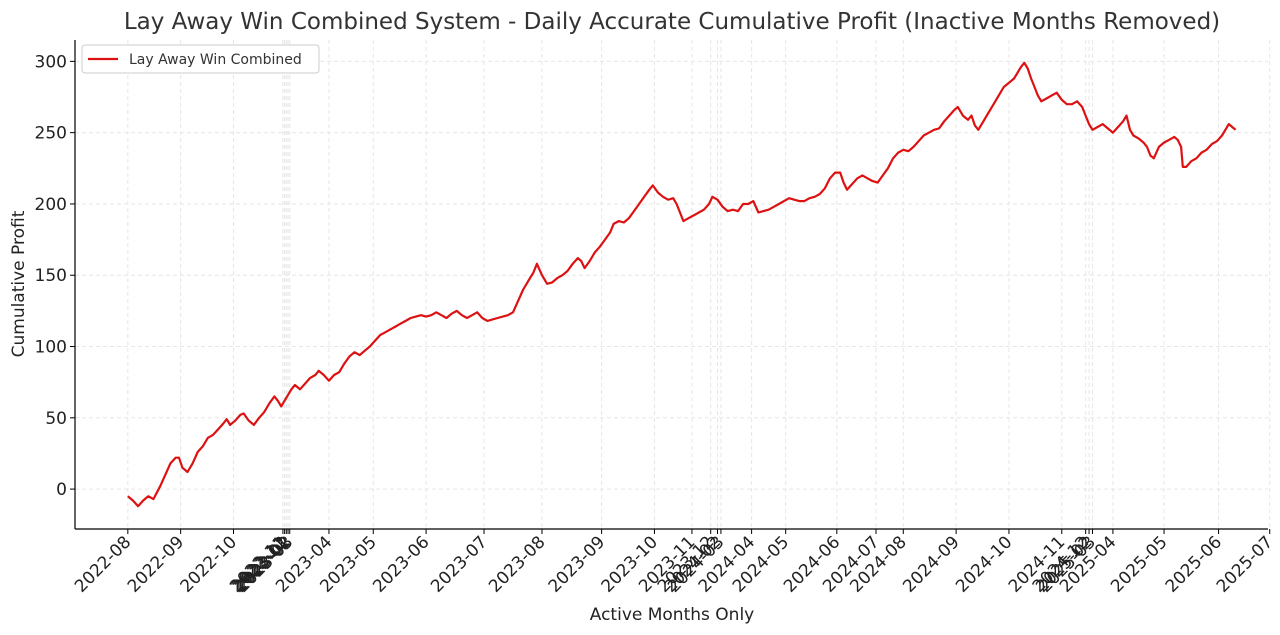  Describe the element at coordinates (459, 564) in the screenshot. I see `x-tick-label: 2023-07` at that location.